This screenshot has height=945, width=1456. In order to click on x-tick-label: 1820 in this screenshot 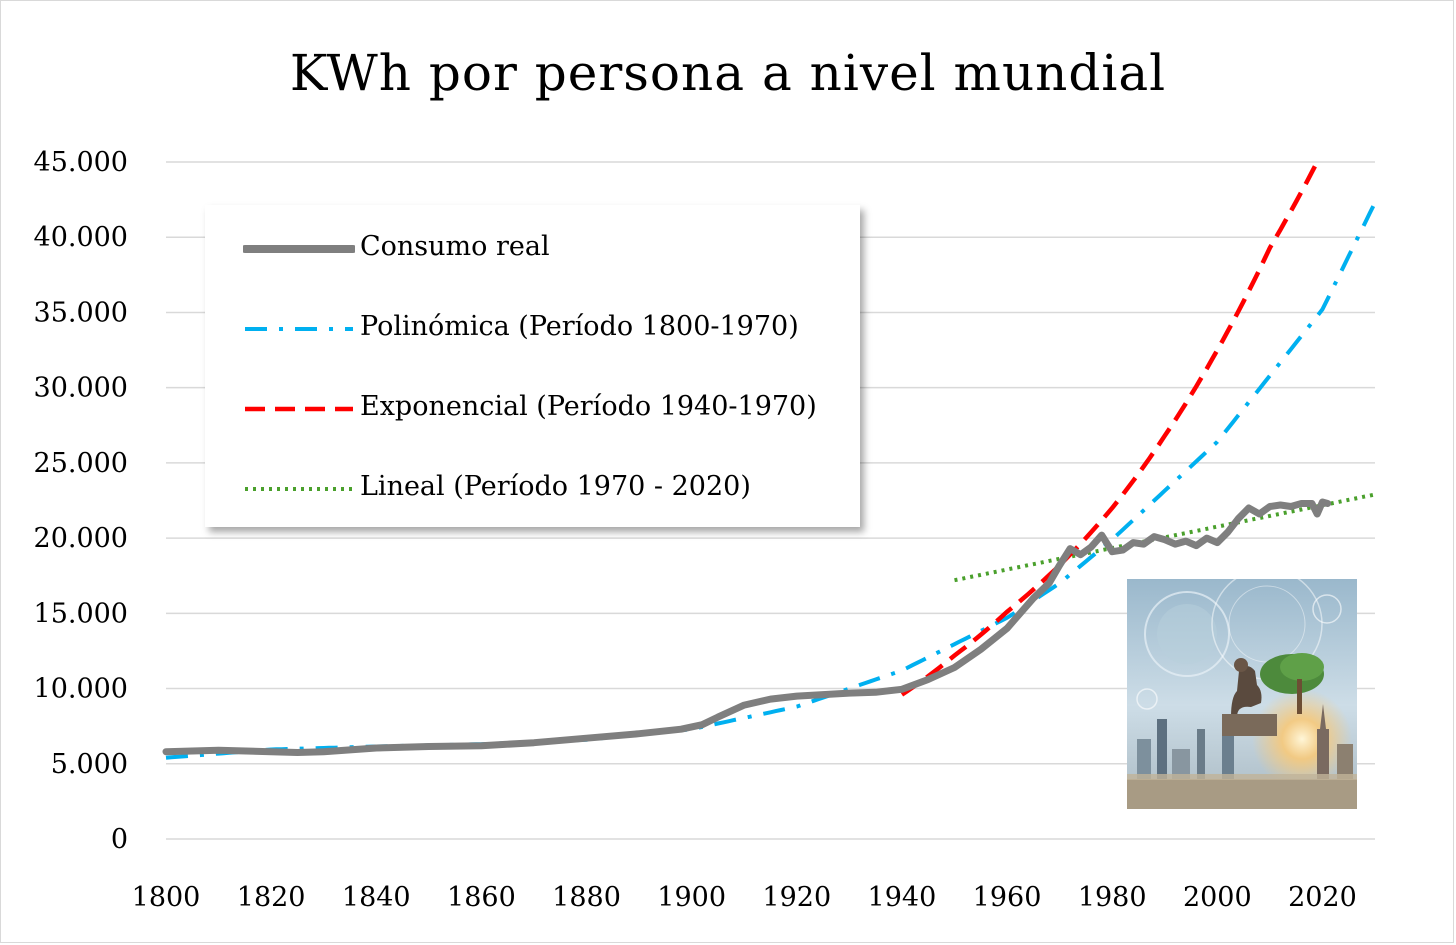, I will do `click(271, 897)`.